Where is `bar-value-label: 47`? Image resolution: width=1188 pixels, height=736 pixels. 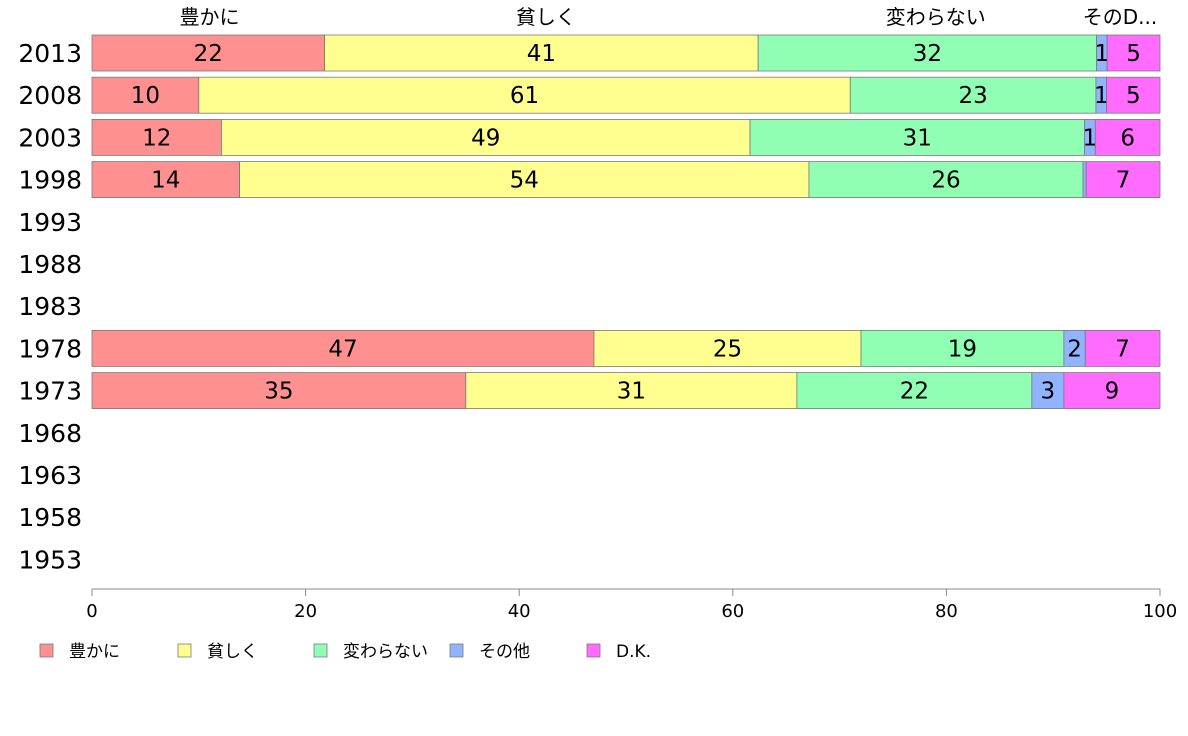
bar-value-label: 47 is located at coordinates (342, 349).